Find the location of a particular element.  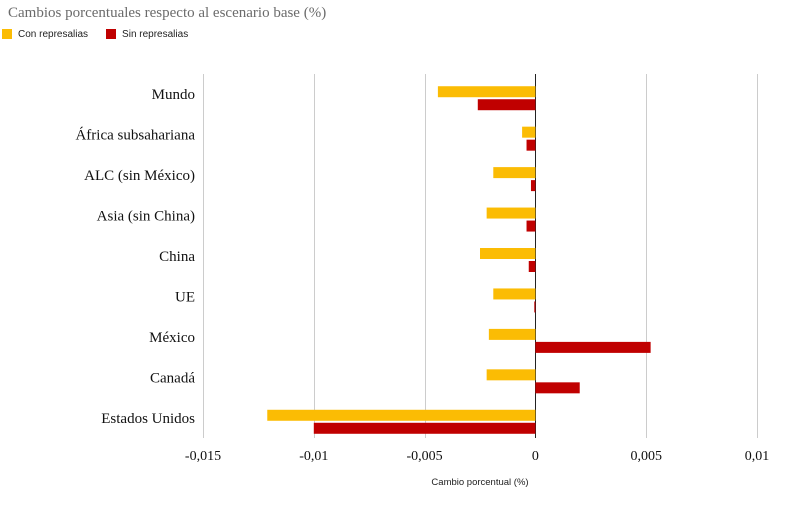

x-axis-title: Cambio porcentual (%) is located at coordinates (479, 482).